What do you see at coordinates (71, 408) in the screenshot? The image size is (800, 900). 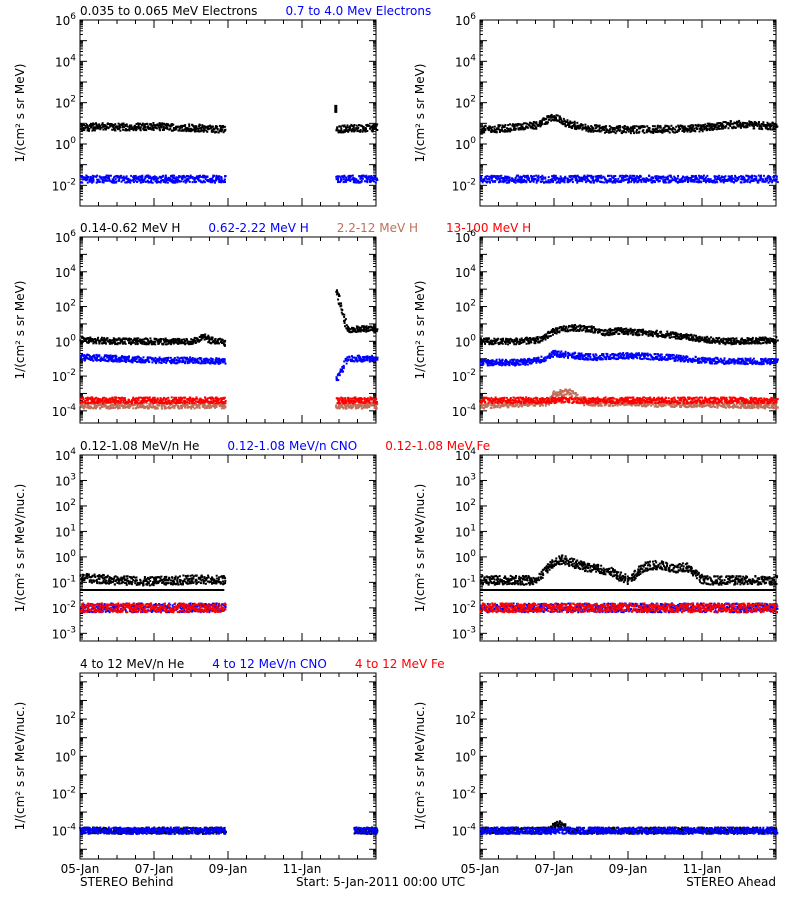 I see `y-tick-exponent: -4` at bounding box center [71, 408].